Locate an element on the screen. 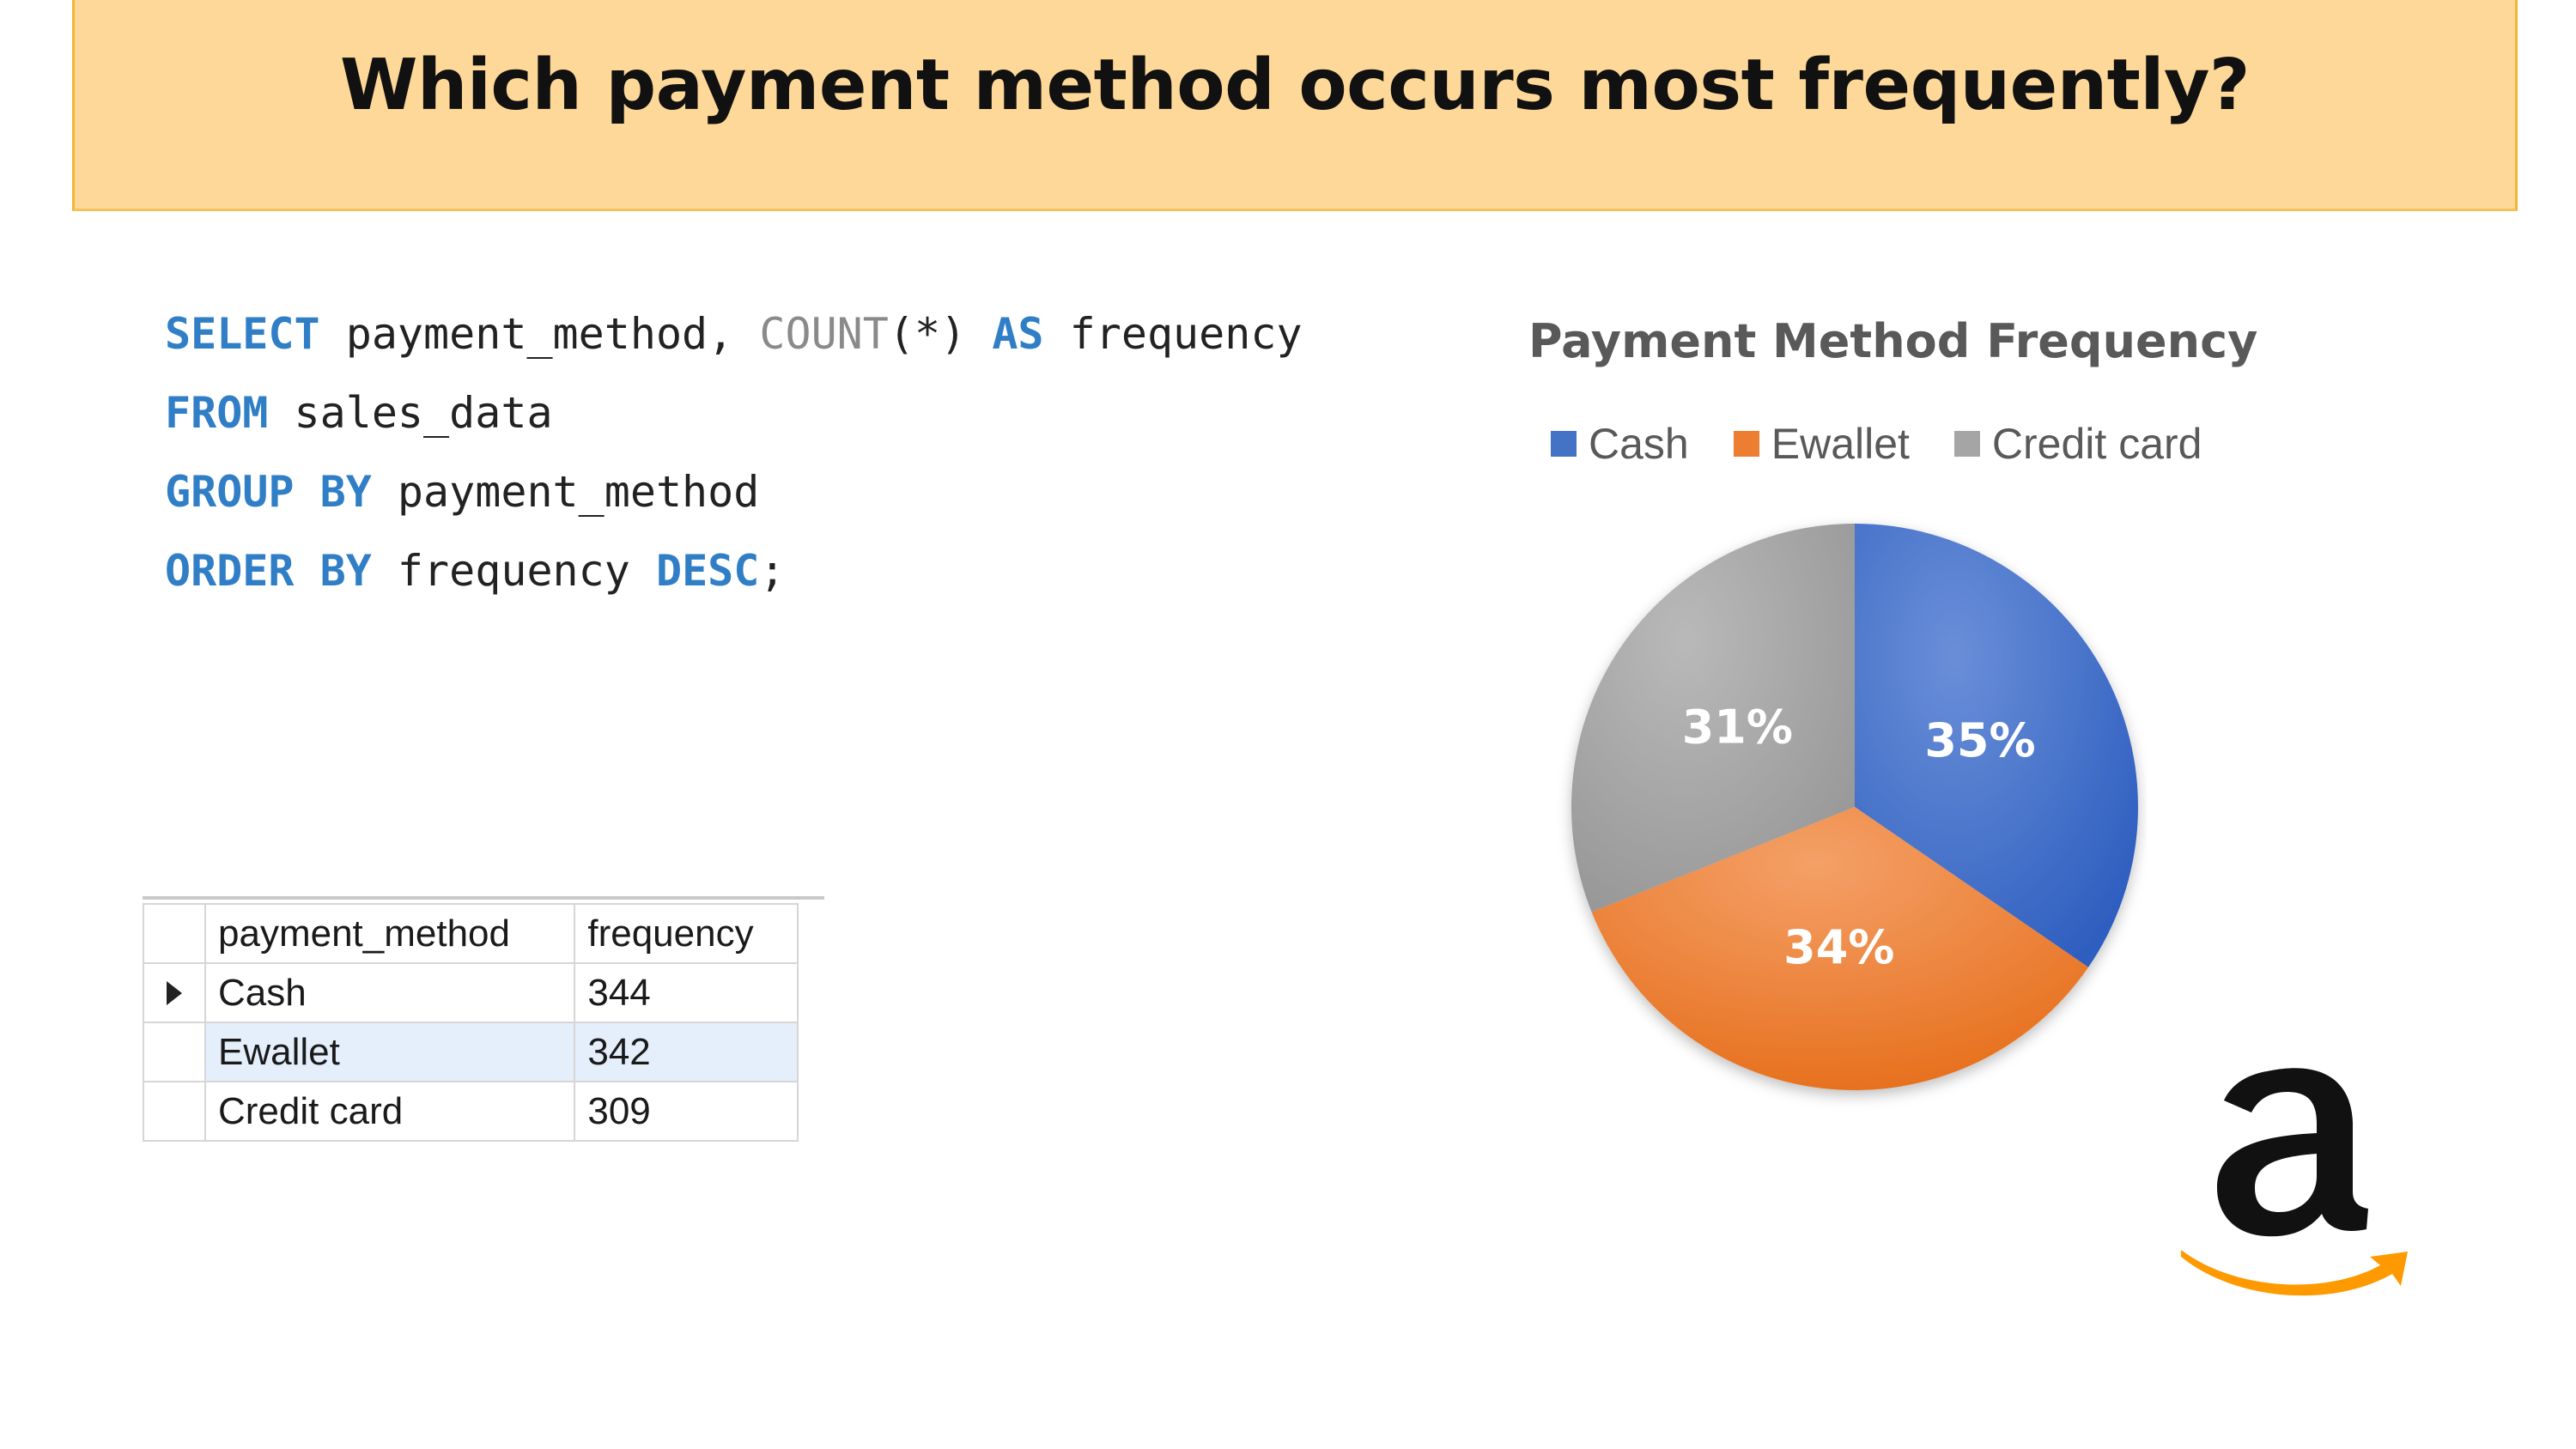 This screenshot has height=1449, width=2576. sql-line-group-by: GROUP BY payment_method is located at coordinates (734, 506).